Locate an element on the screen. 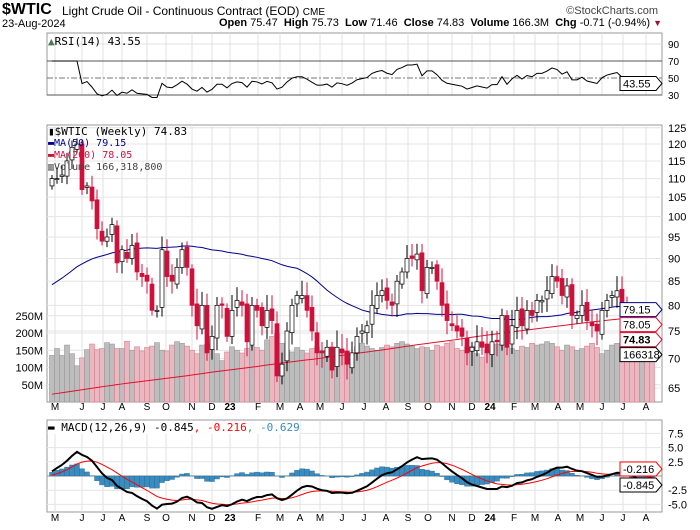  price-tick-label: 120 is located at coordinates (677, 145).